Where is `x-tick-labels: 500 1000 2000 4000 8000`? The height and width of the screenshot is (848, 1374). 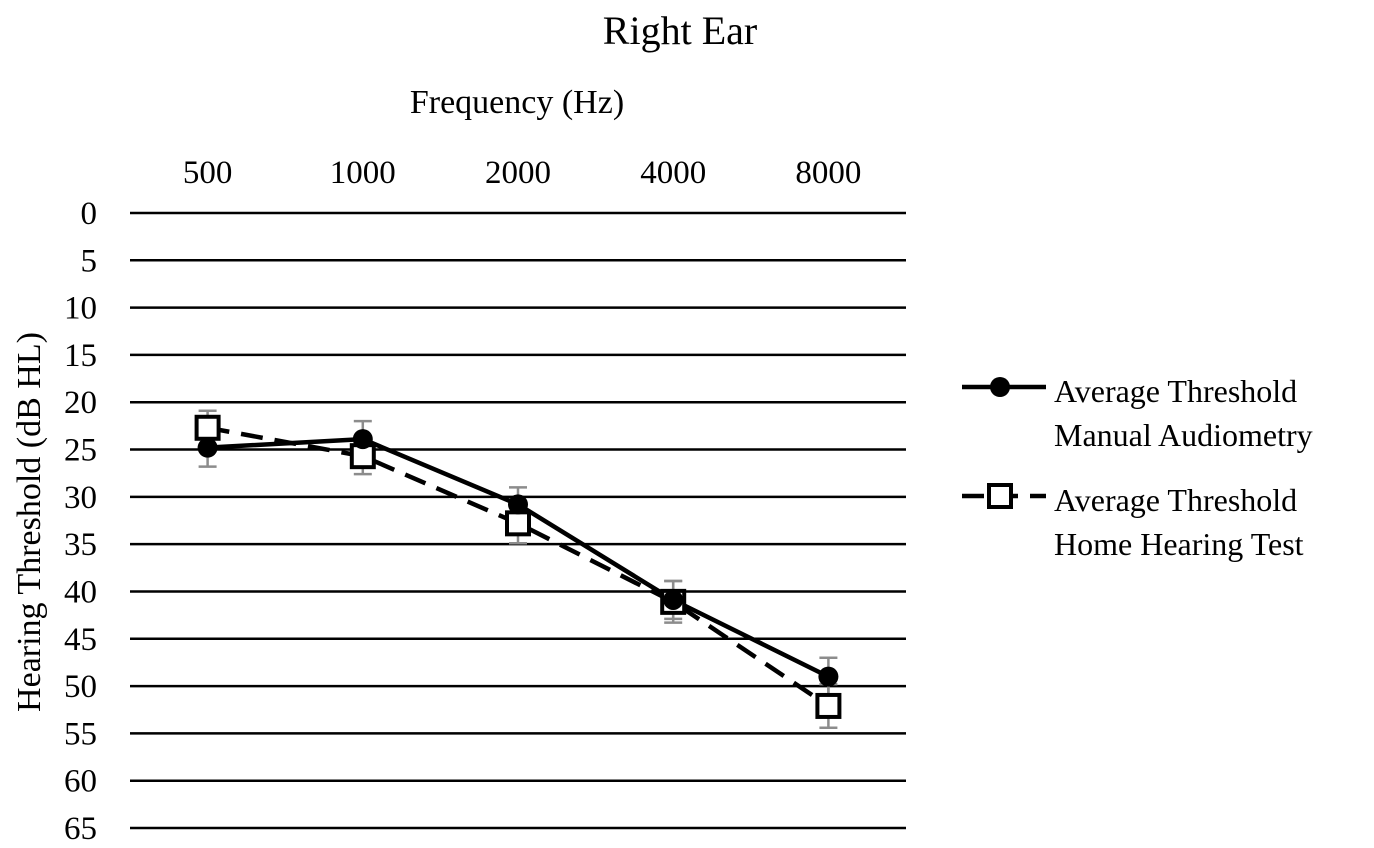
x-tick-labels: 500 1000 2000 4000 8000 is located at coordinates (522, 173).